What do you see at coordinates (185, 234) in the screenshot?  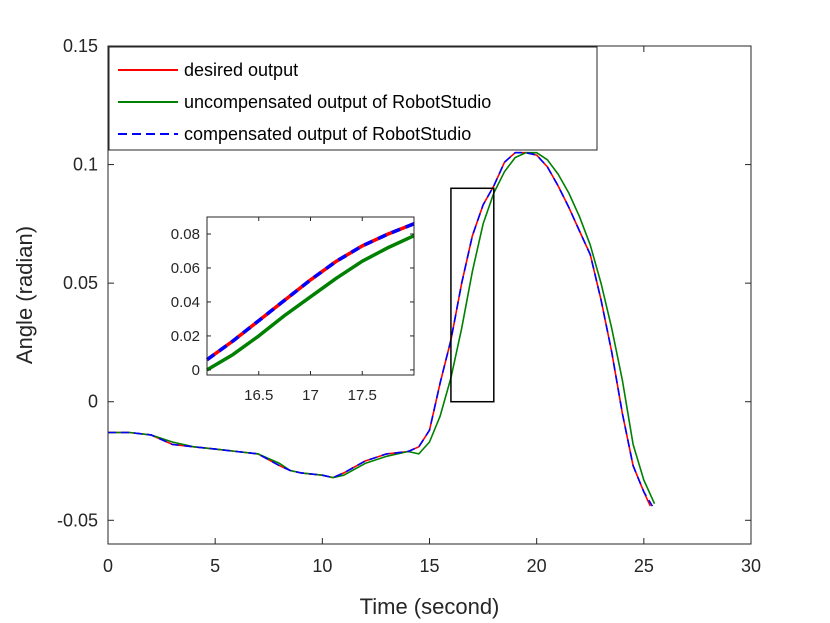 I see `inset-y-tick-label: 0.08` at bounding box center [185, 234].